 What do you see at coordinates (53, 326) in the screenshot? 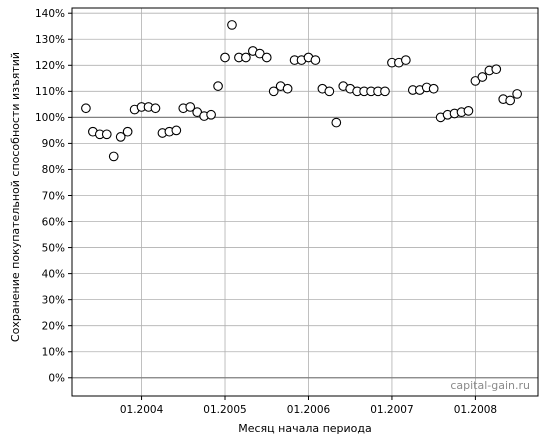
I see `y-tick-label: 20%` at bounding box center [53, 326].